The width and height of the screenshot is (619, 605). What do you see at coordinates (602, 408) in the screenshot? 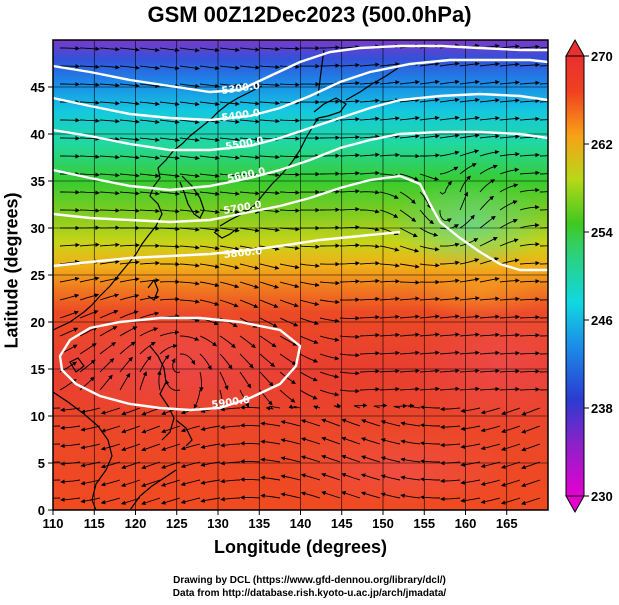
I see `colorbar-tick-label: 238` at bounding box center [602, 408].